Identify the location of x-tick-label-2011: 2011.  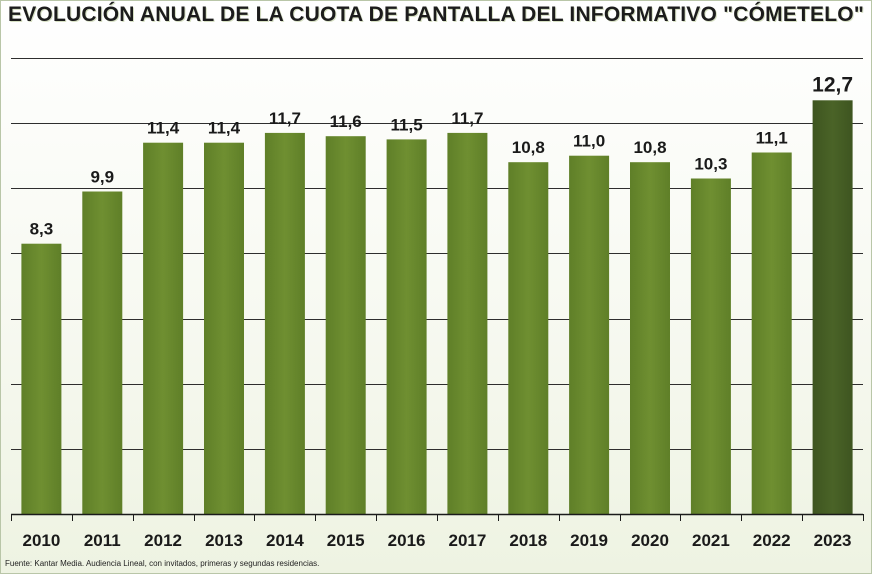
(102, 540).